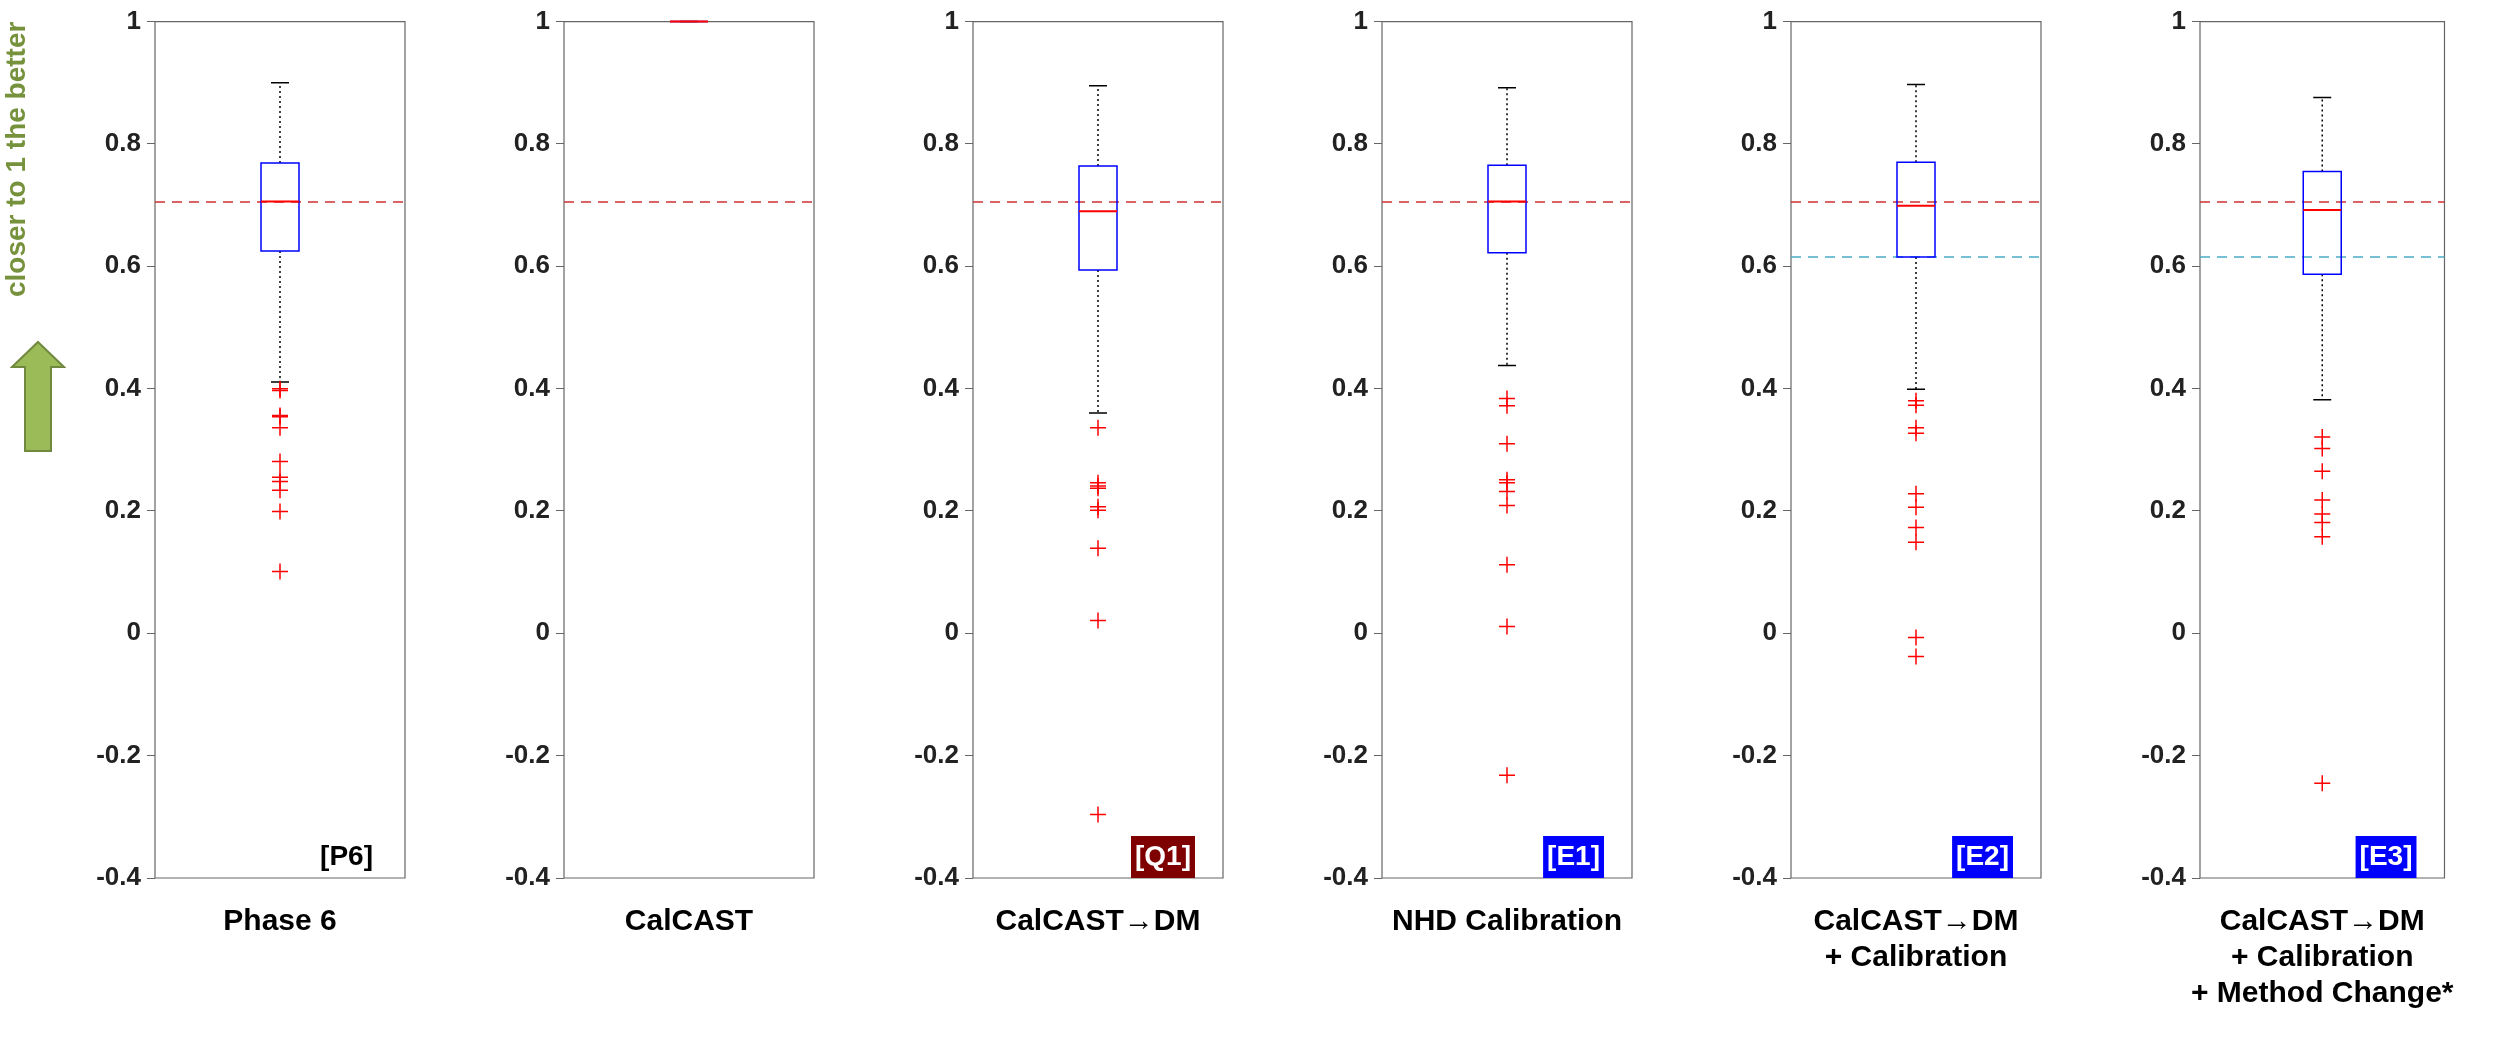  I want to click on x-tick-label: CalCAST→DM + Calibration + Method Change*, so click(2322, 956).